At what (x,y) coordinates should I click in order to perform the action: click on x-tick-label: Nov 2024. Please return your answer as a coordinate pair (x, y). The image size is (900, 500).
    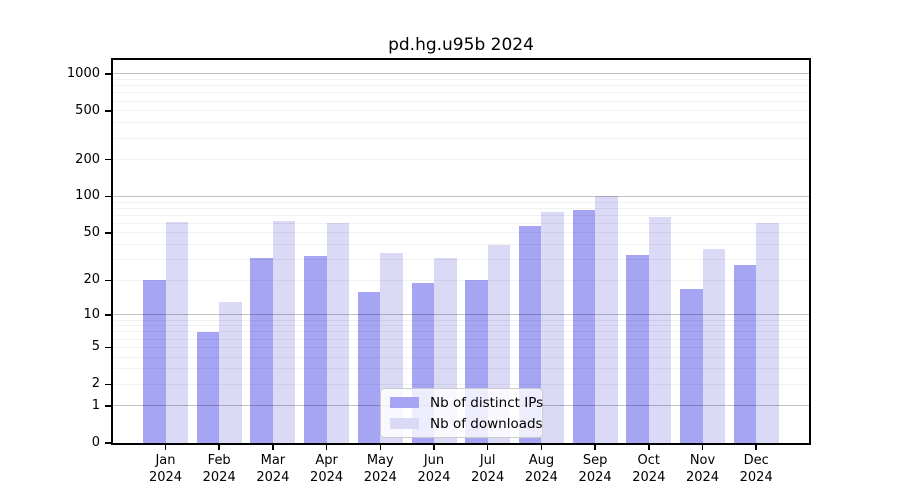
    Looking at the image, I should click on (703, 469).